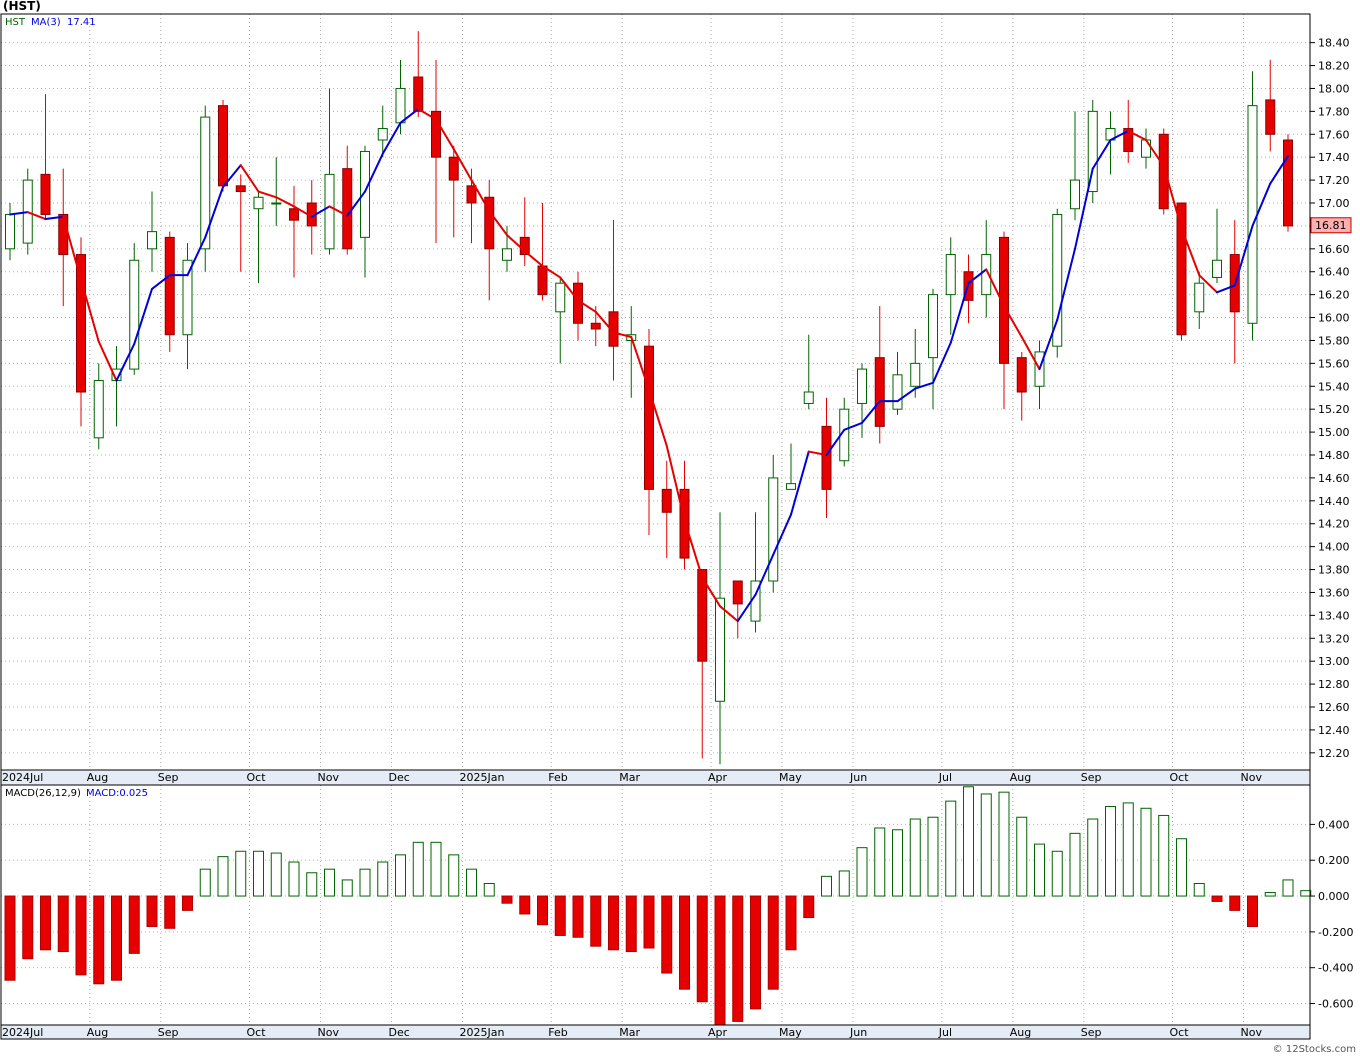 The width and height of the screenshot is (1360, 1056). Describe the element at coordinates (1334, 730) in the screenshot. I see `price-tick-label: 12.40` at that location.